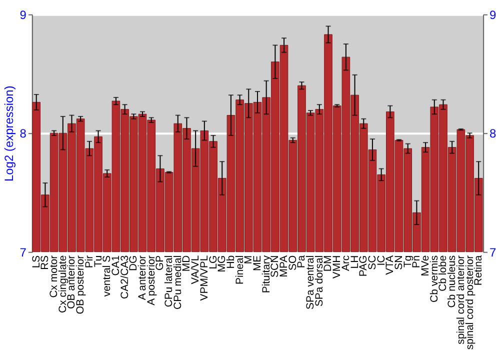  I want to click on x-tick-label: spinal cord anterior, so click(461, 299).